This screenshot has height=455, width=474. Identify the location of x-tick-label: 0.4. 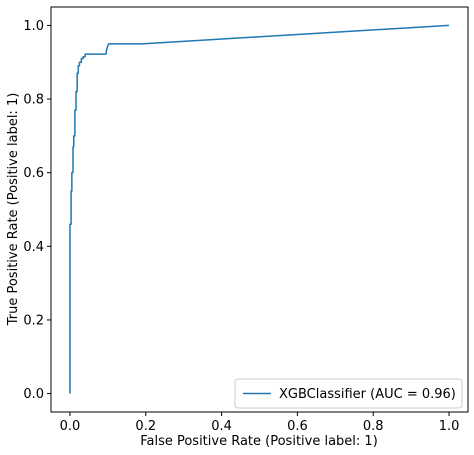
(221, 426).